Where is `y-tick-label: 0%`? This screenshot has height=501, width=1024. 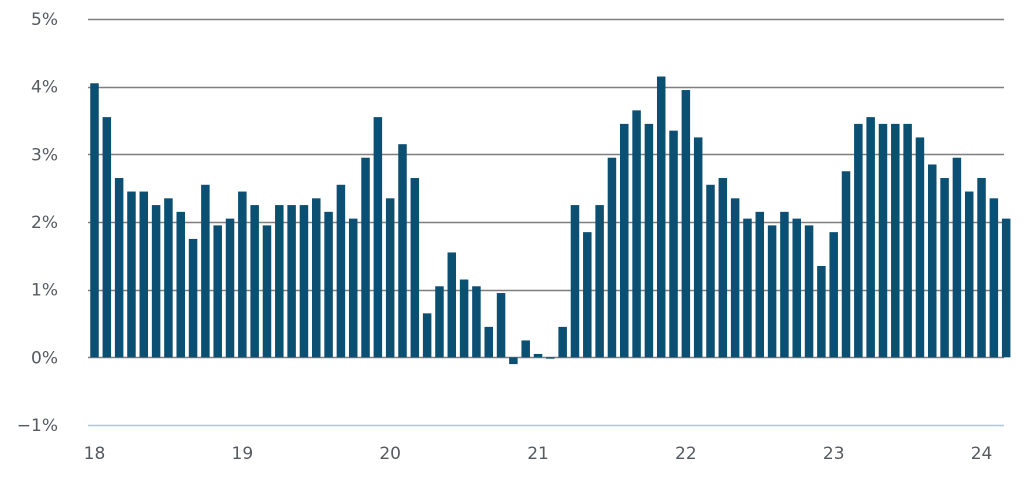 y-tick-label: 0% is located at coordinates (44, 358).